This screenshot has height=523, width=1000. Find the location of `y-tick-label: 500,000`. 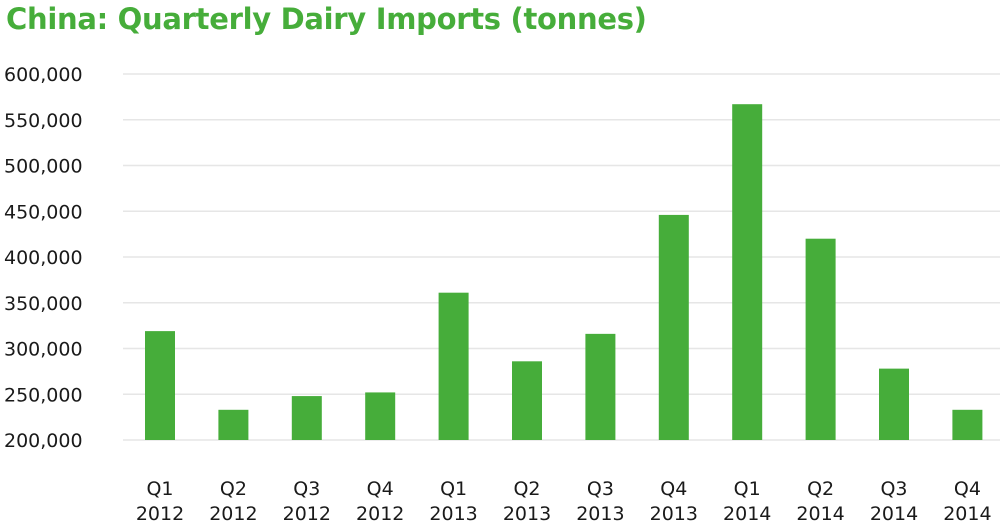

y-tick-label: 500,000 is located at coordinates (43, 167).